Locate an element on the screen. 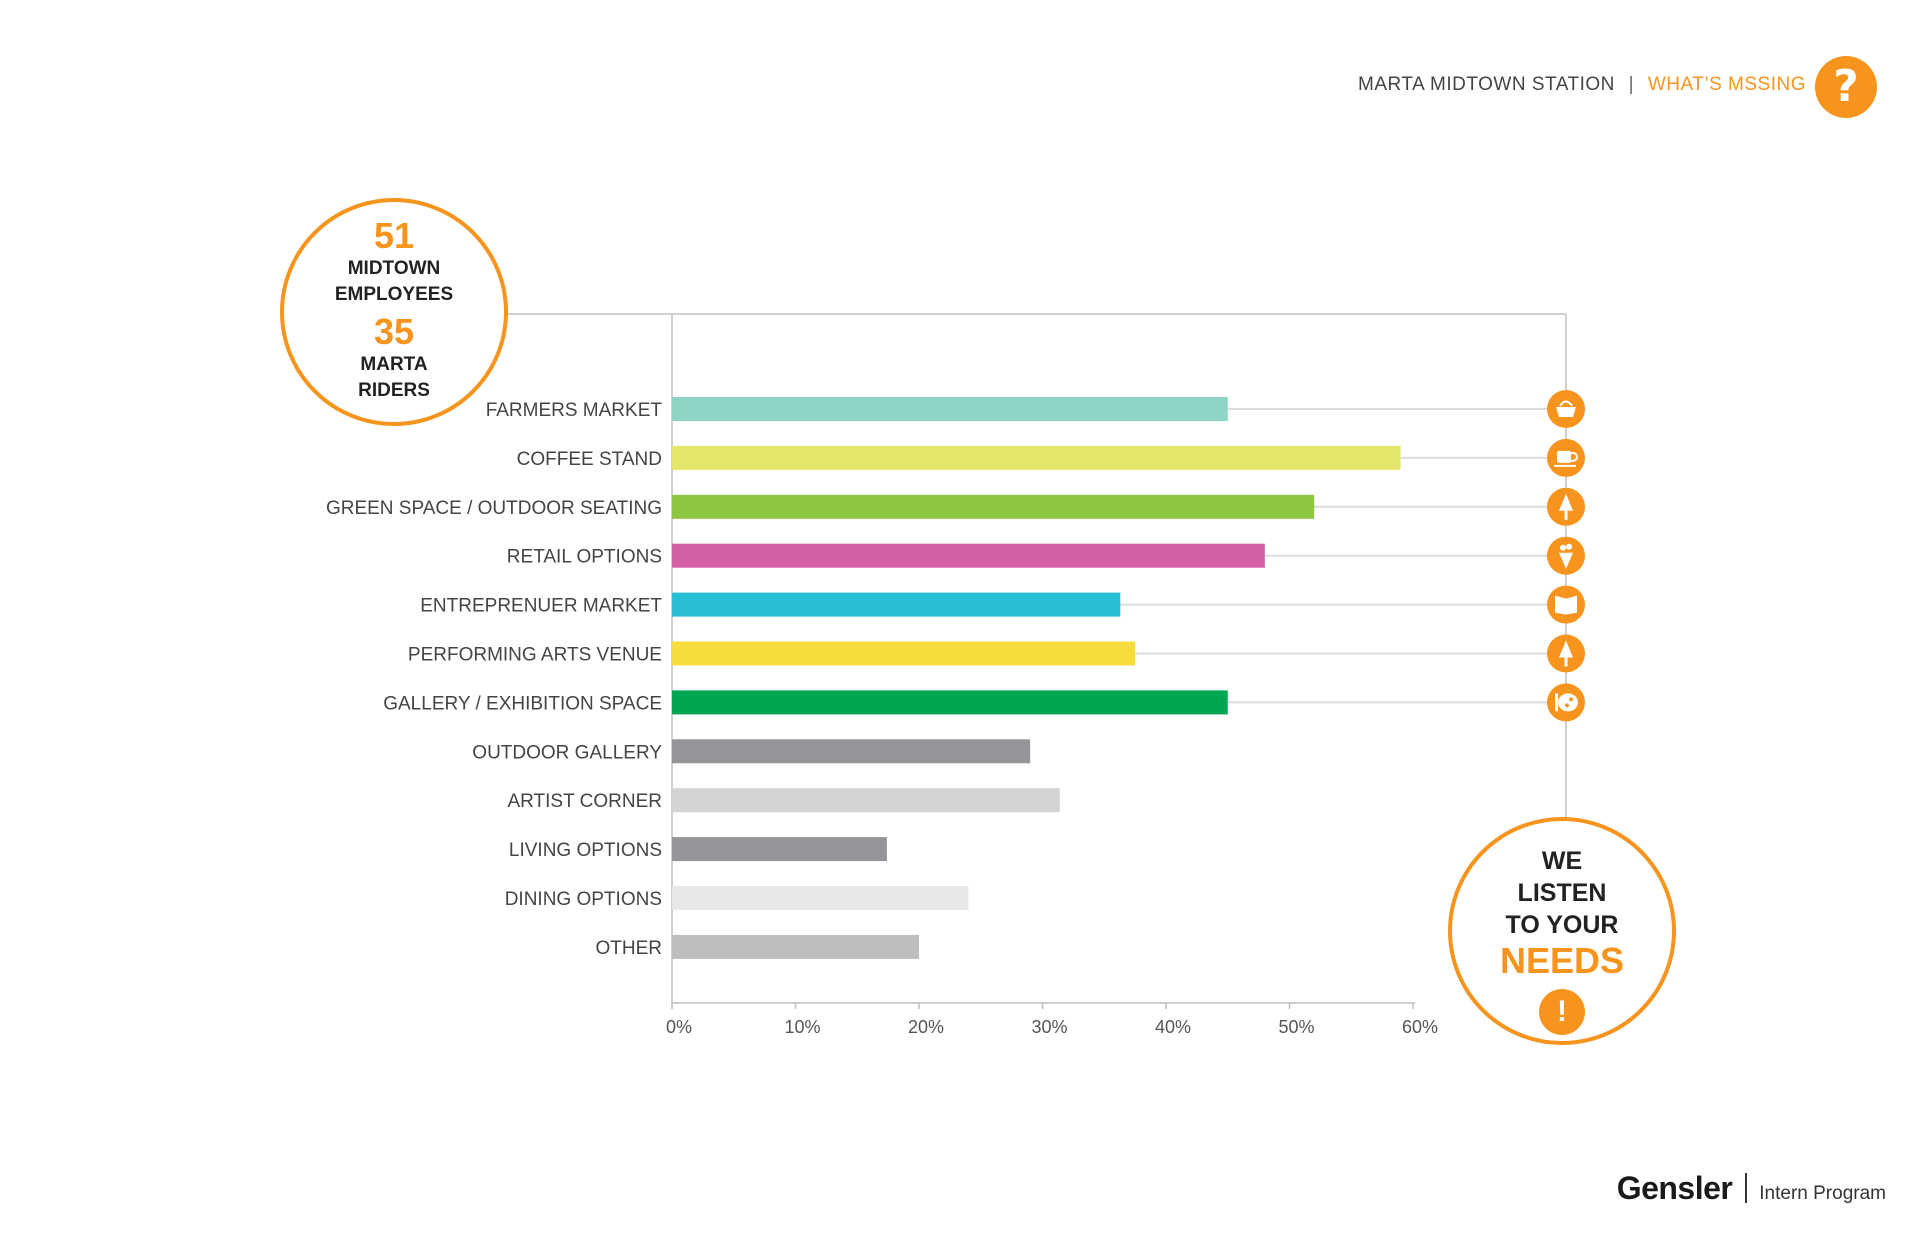 The image size is (1920, 1242). section-title: WHAT’S MSSING is located at coordinates (1726, 84).